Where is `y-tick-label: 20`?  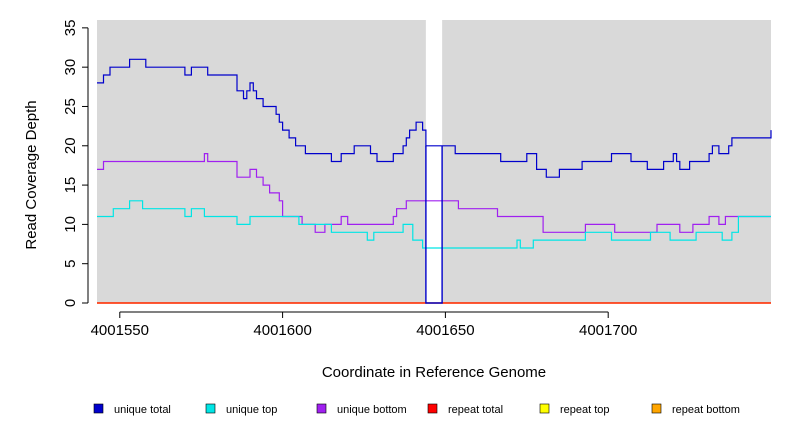 y-tick-label: 20 is located at coordinates (70, 145).